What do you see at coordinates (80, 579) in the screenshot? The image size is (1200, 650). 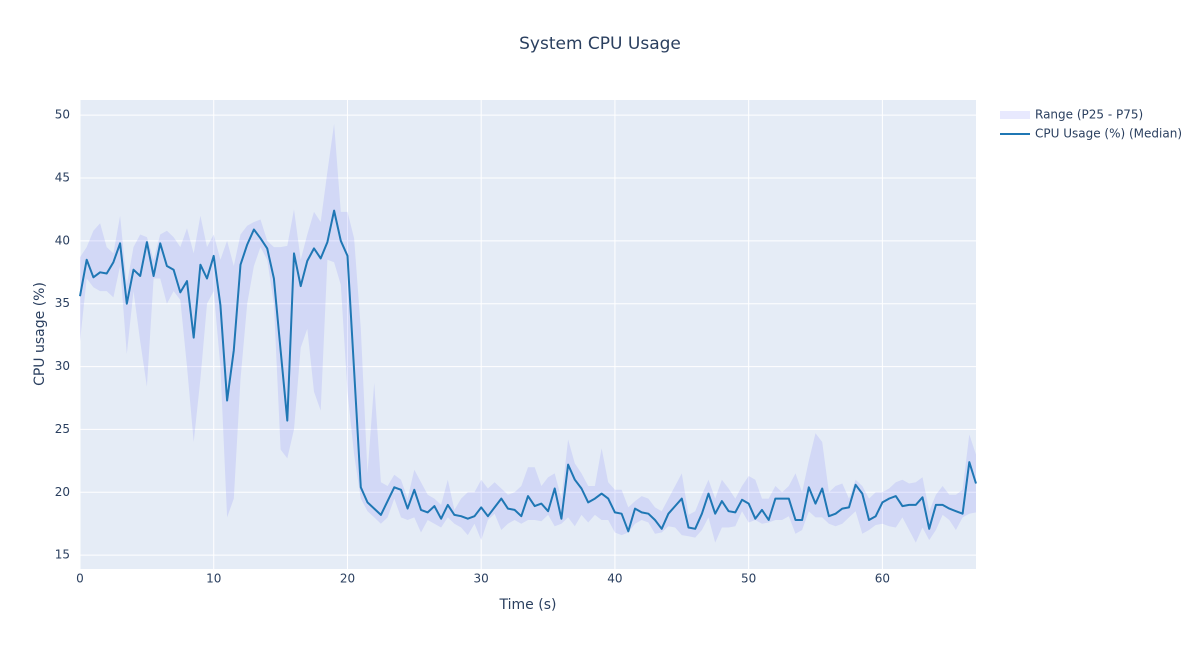 I see `x-tick-label: 0` at bounding box center [80, 579].